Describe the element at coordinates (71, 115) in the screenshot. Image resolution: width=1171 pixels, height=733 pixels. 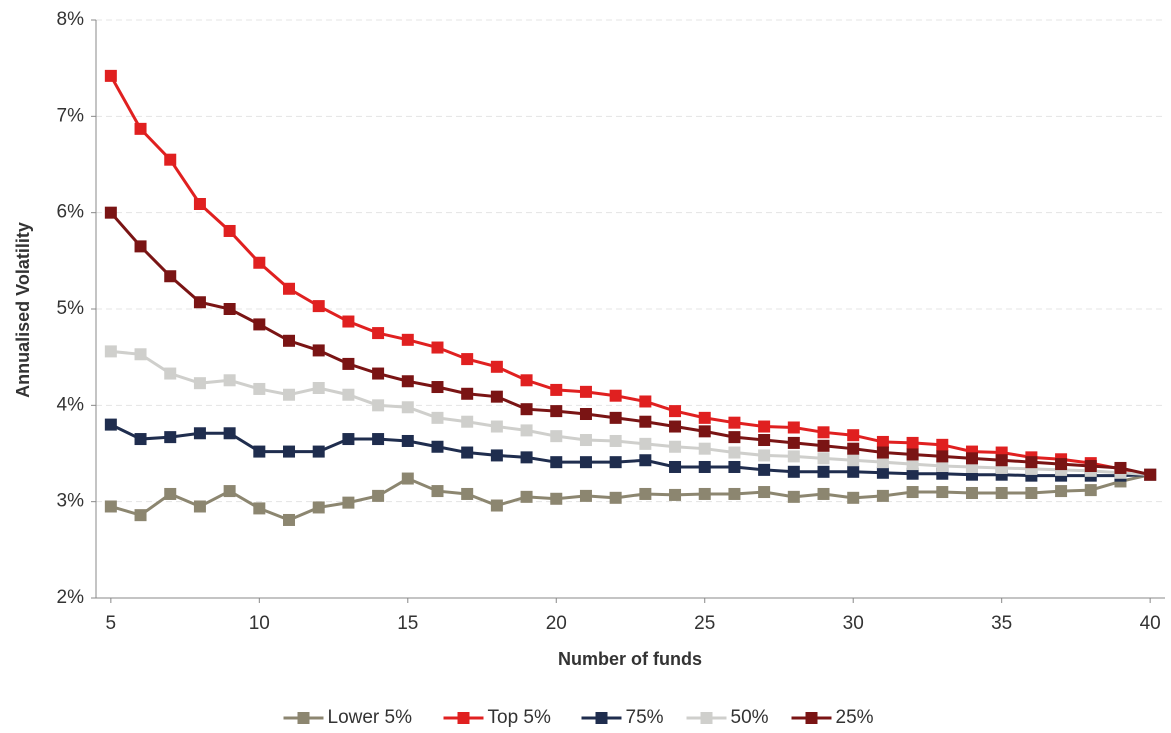
I see `y-tick-label: 7%` at that location.